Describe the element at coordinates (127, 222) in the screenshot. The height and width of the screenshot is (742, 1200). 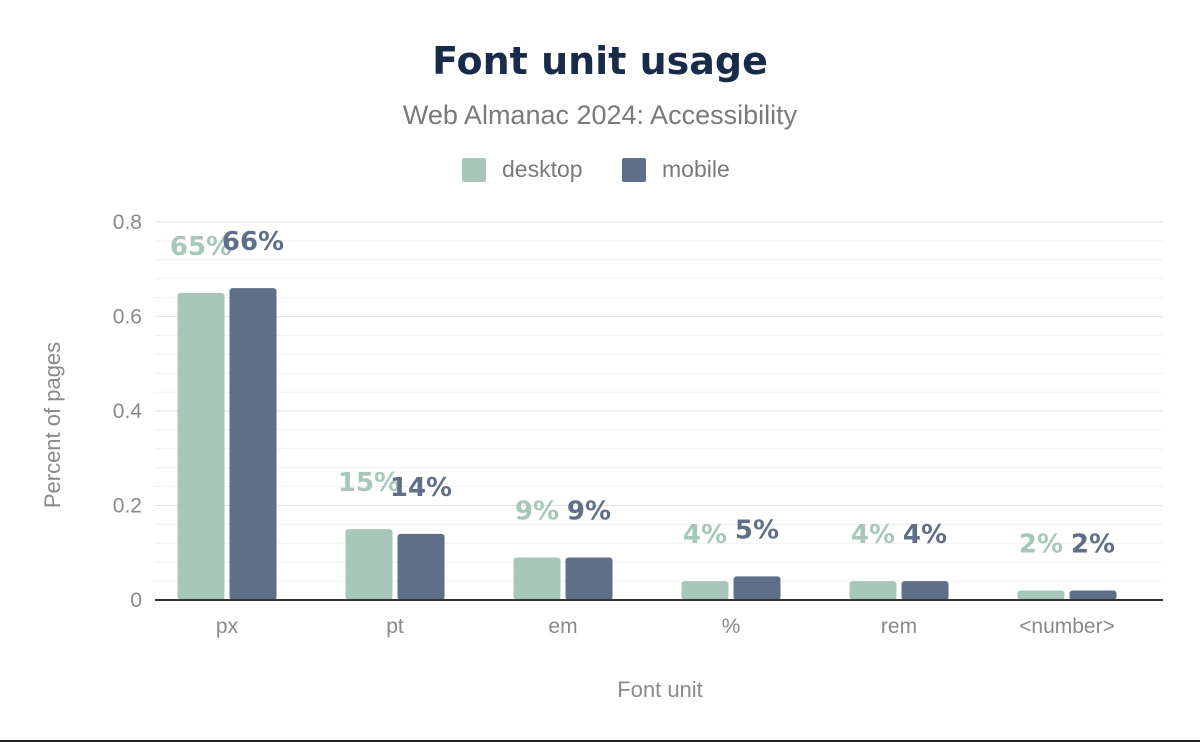
I see `y-tick-label: 0.8` at that location.